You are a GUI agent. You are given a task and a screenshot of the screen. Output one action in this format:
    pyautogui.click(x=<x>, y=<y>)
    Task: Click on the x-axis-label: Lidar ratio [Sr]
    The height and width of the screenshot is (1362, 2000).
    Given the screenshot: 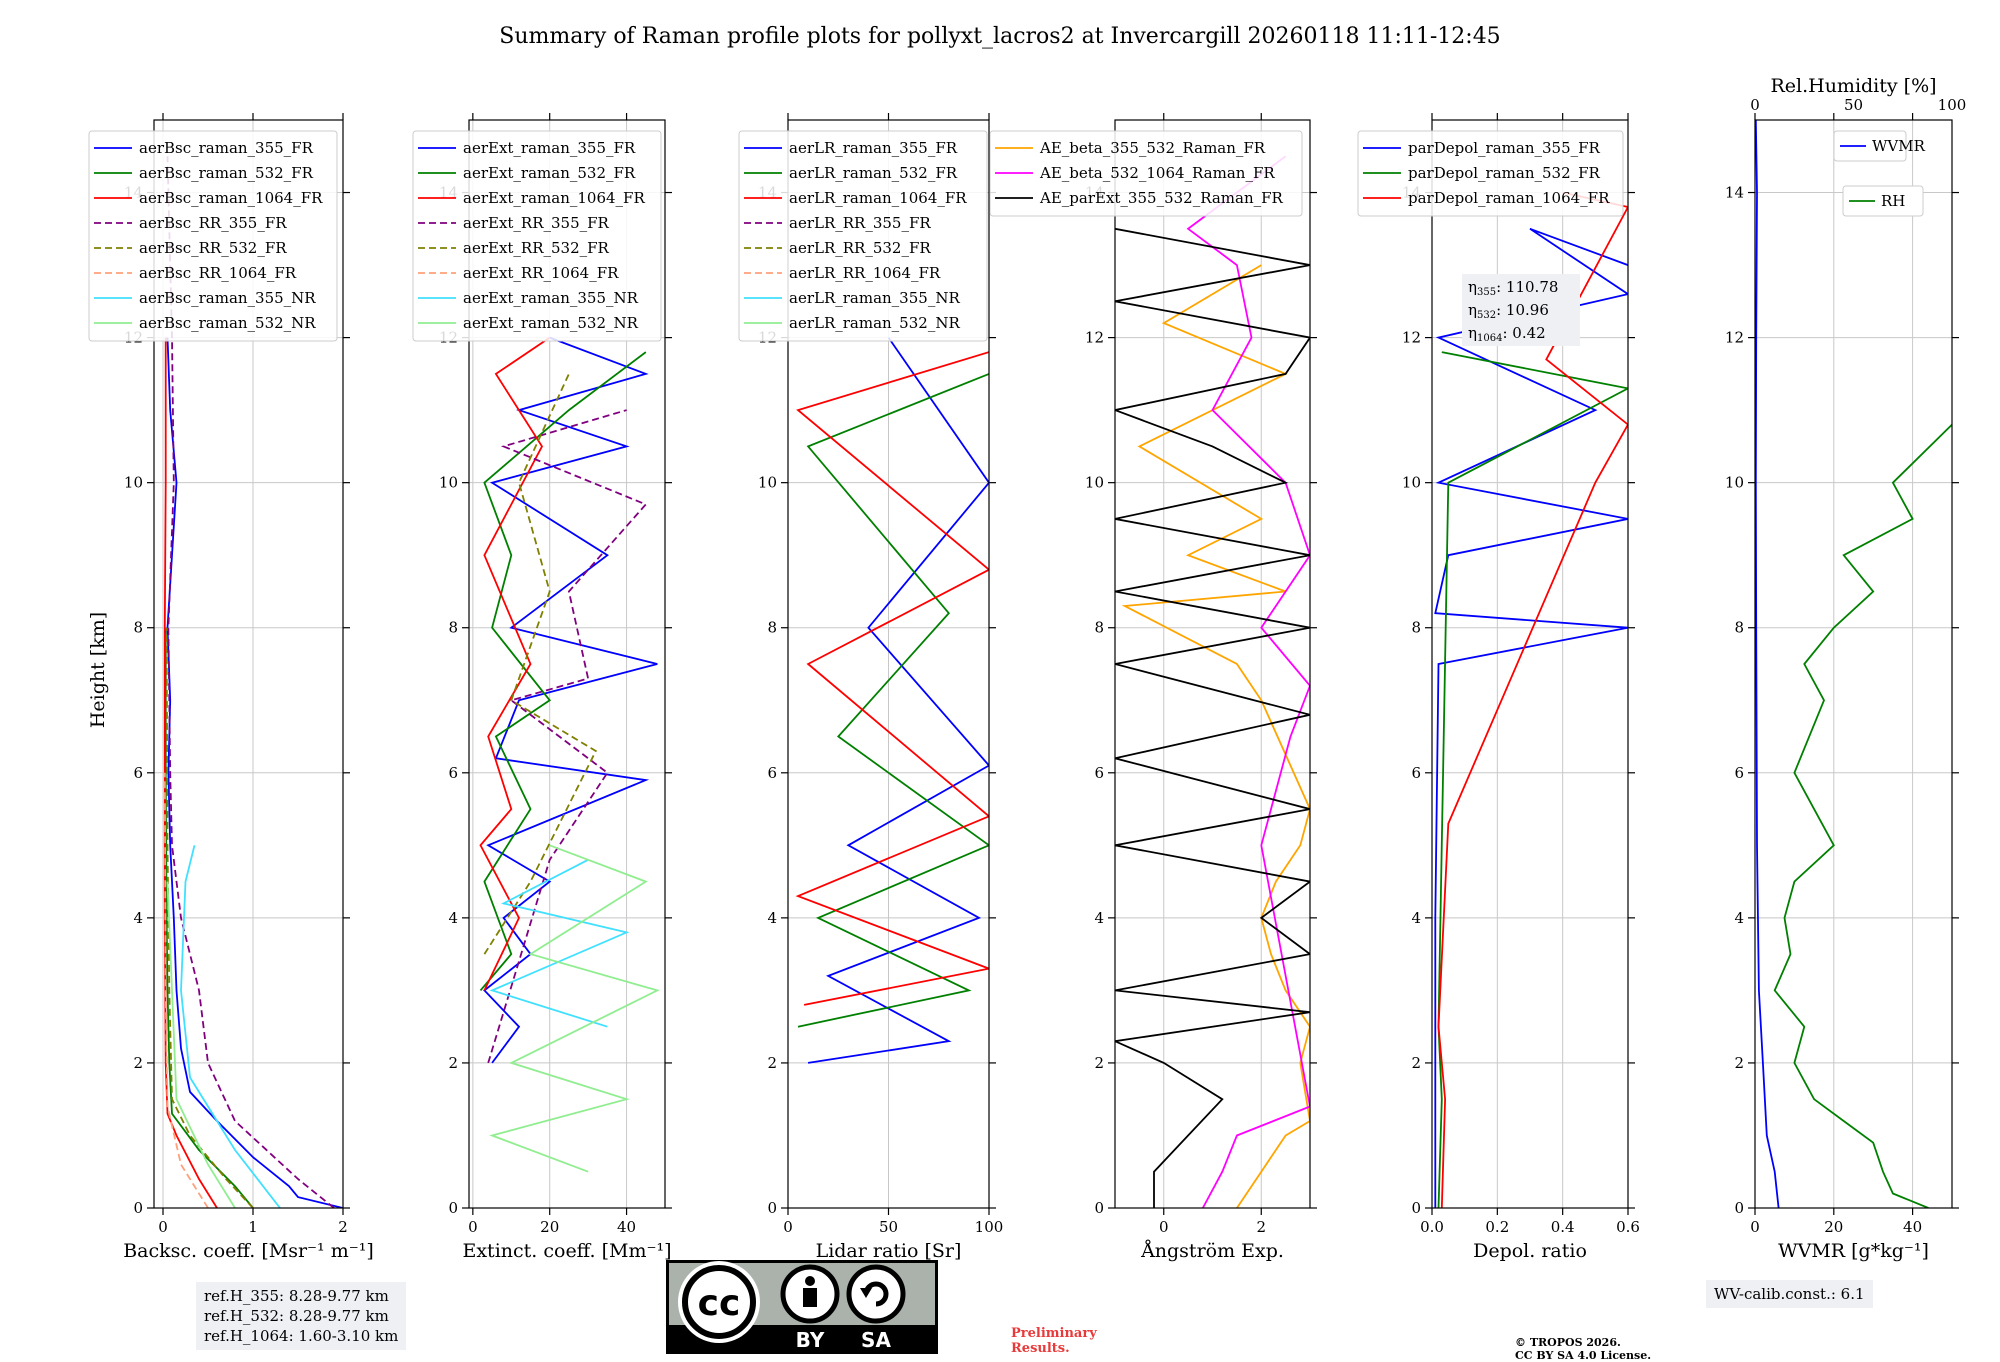 What is the action you would take?
    pyautogui.click(x=889, y=1251)
    